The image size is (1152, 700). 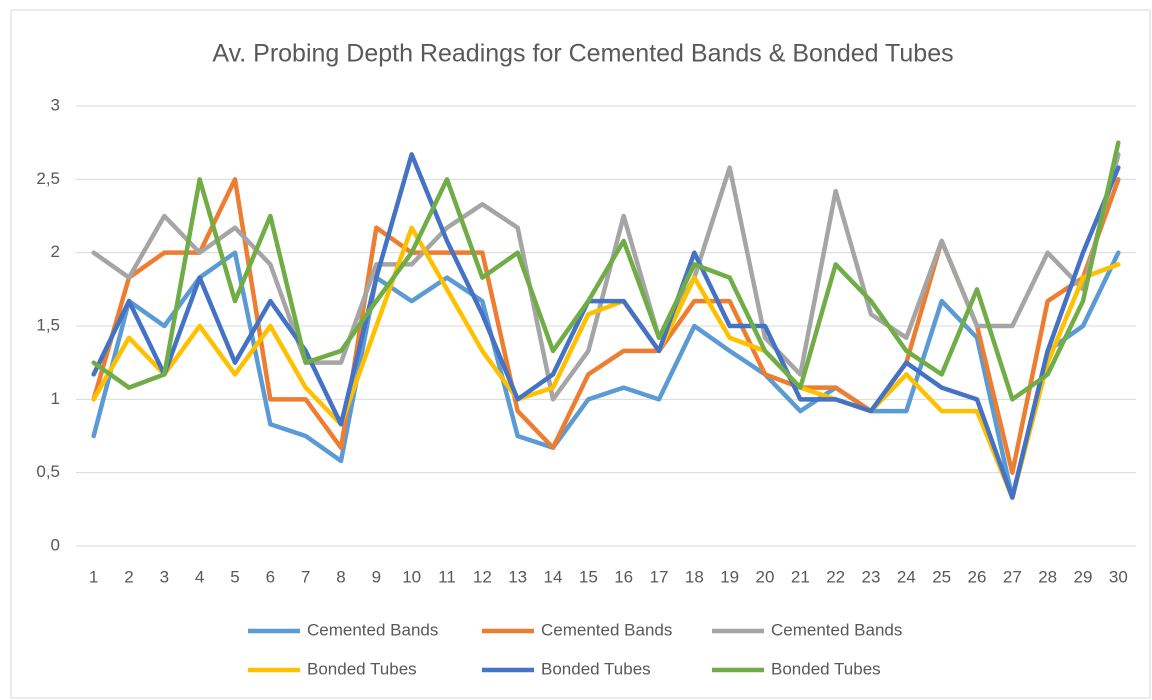 What do you see at coordinates (55, 398) in the screenshot?
I see `y-tick-label: 1` at bounding box center [55, 398].